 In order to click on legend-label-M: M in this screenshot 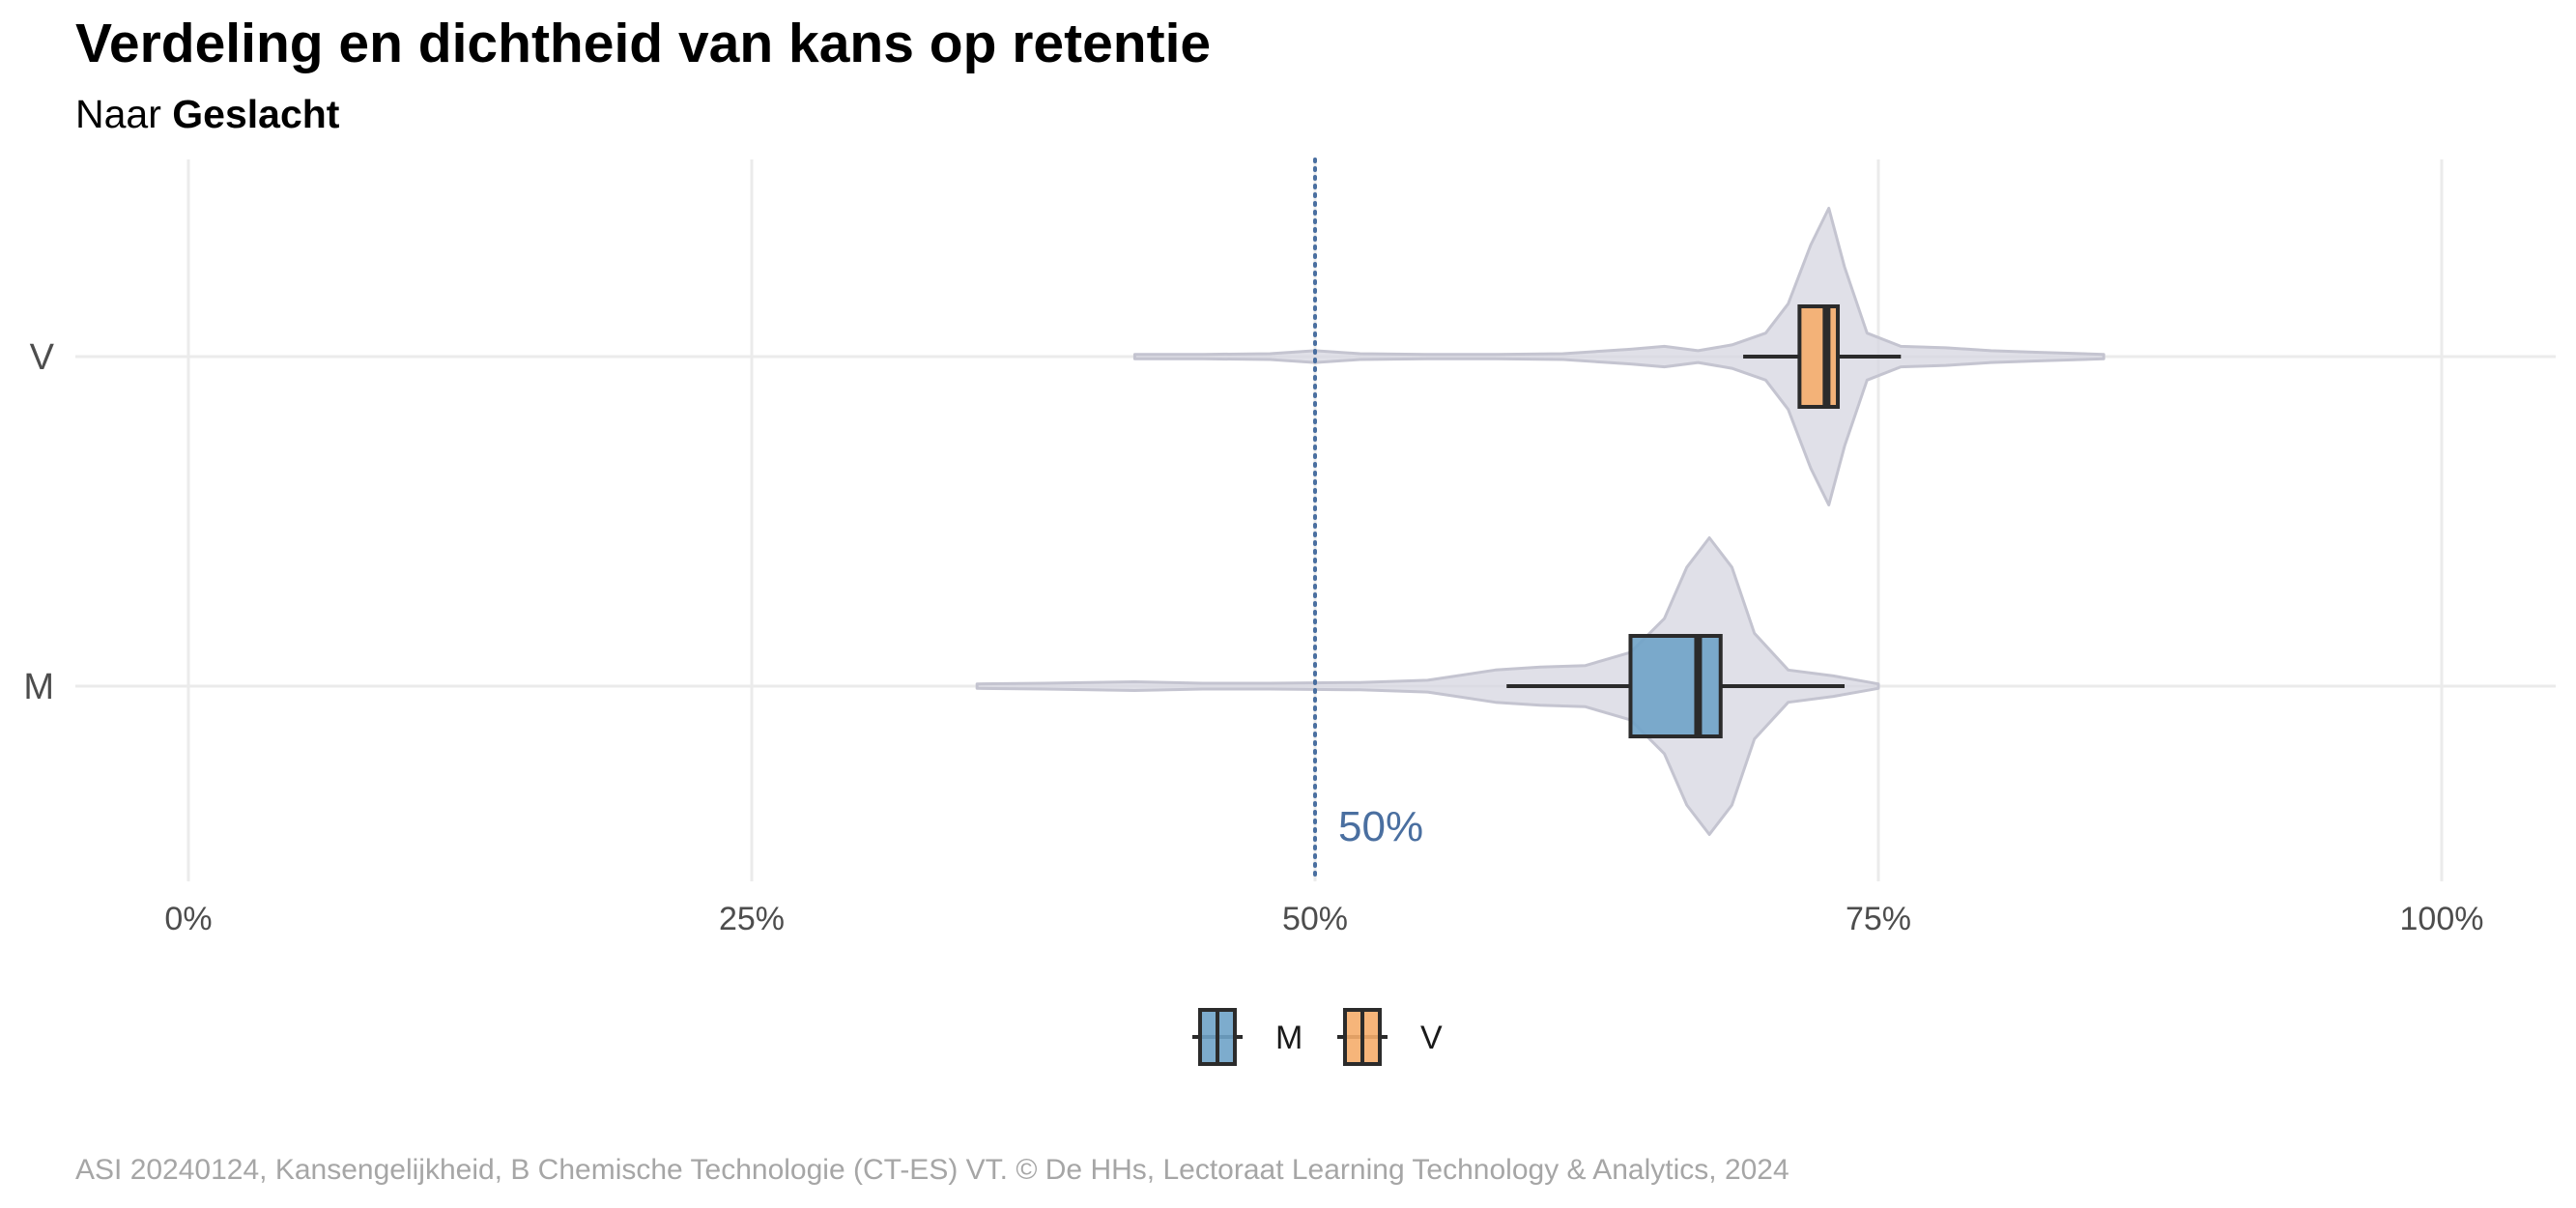, I will do `click(1289, 1038)`.